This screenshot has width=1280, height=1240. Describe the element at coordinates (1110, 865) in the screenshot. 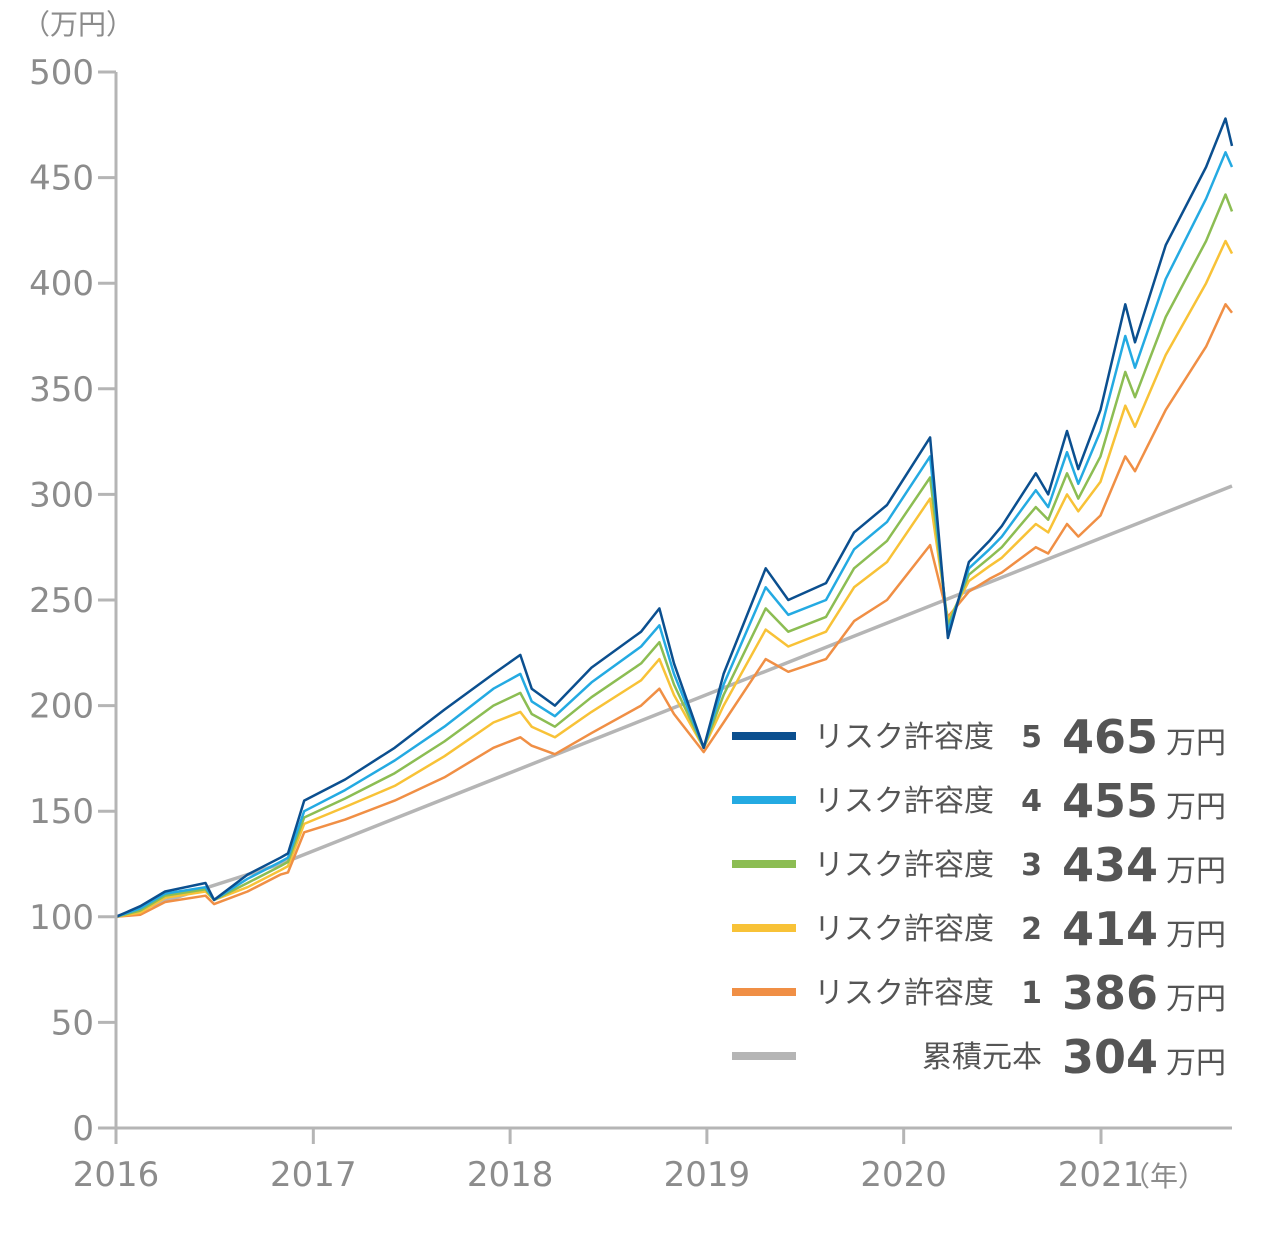

I see `legend-final-value: 434` at that location.